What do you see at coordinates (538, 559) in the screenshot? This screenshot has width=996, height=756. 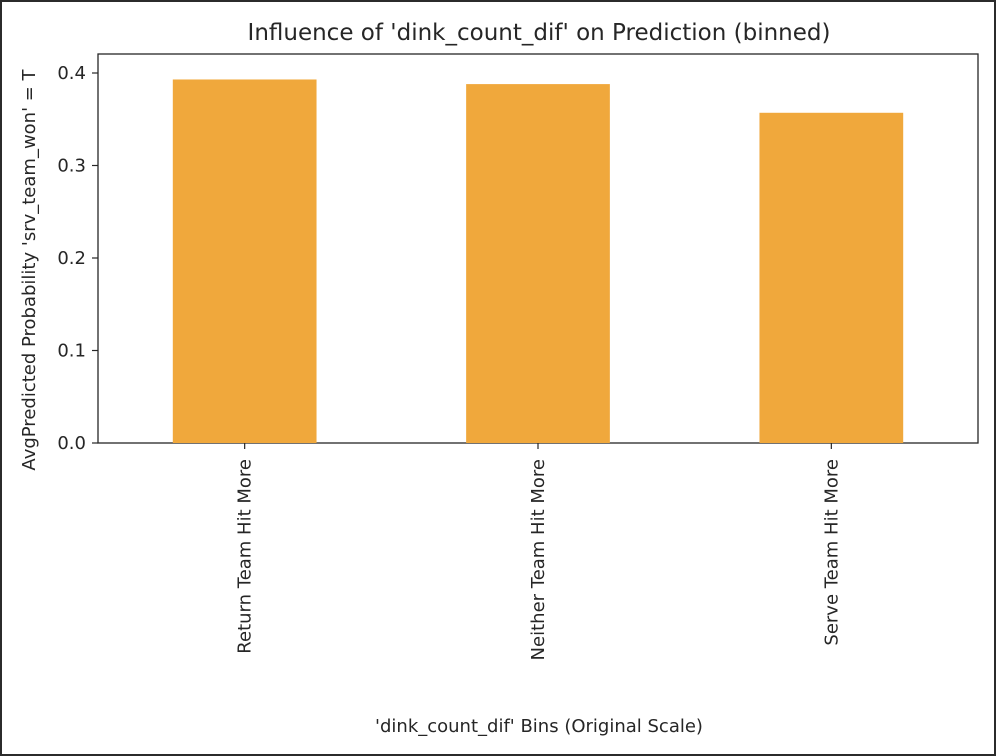 I see `x-tick-label: Neither Team Hit More` at bounding box center [538, 559].